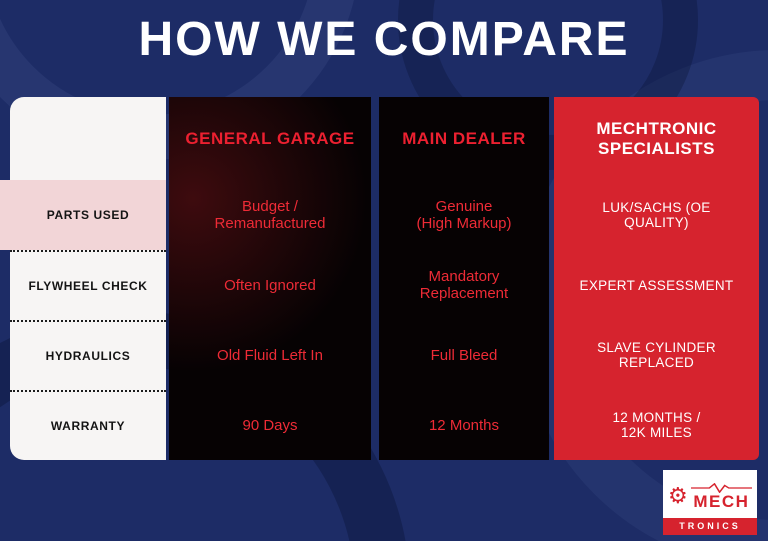 This screenshot has width=768, height=541. Describe the element at coordinates (270, 138) in the screenshot. I see `column-header-general-garage: GENERAL GARAGE` at that location.